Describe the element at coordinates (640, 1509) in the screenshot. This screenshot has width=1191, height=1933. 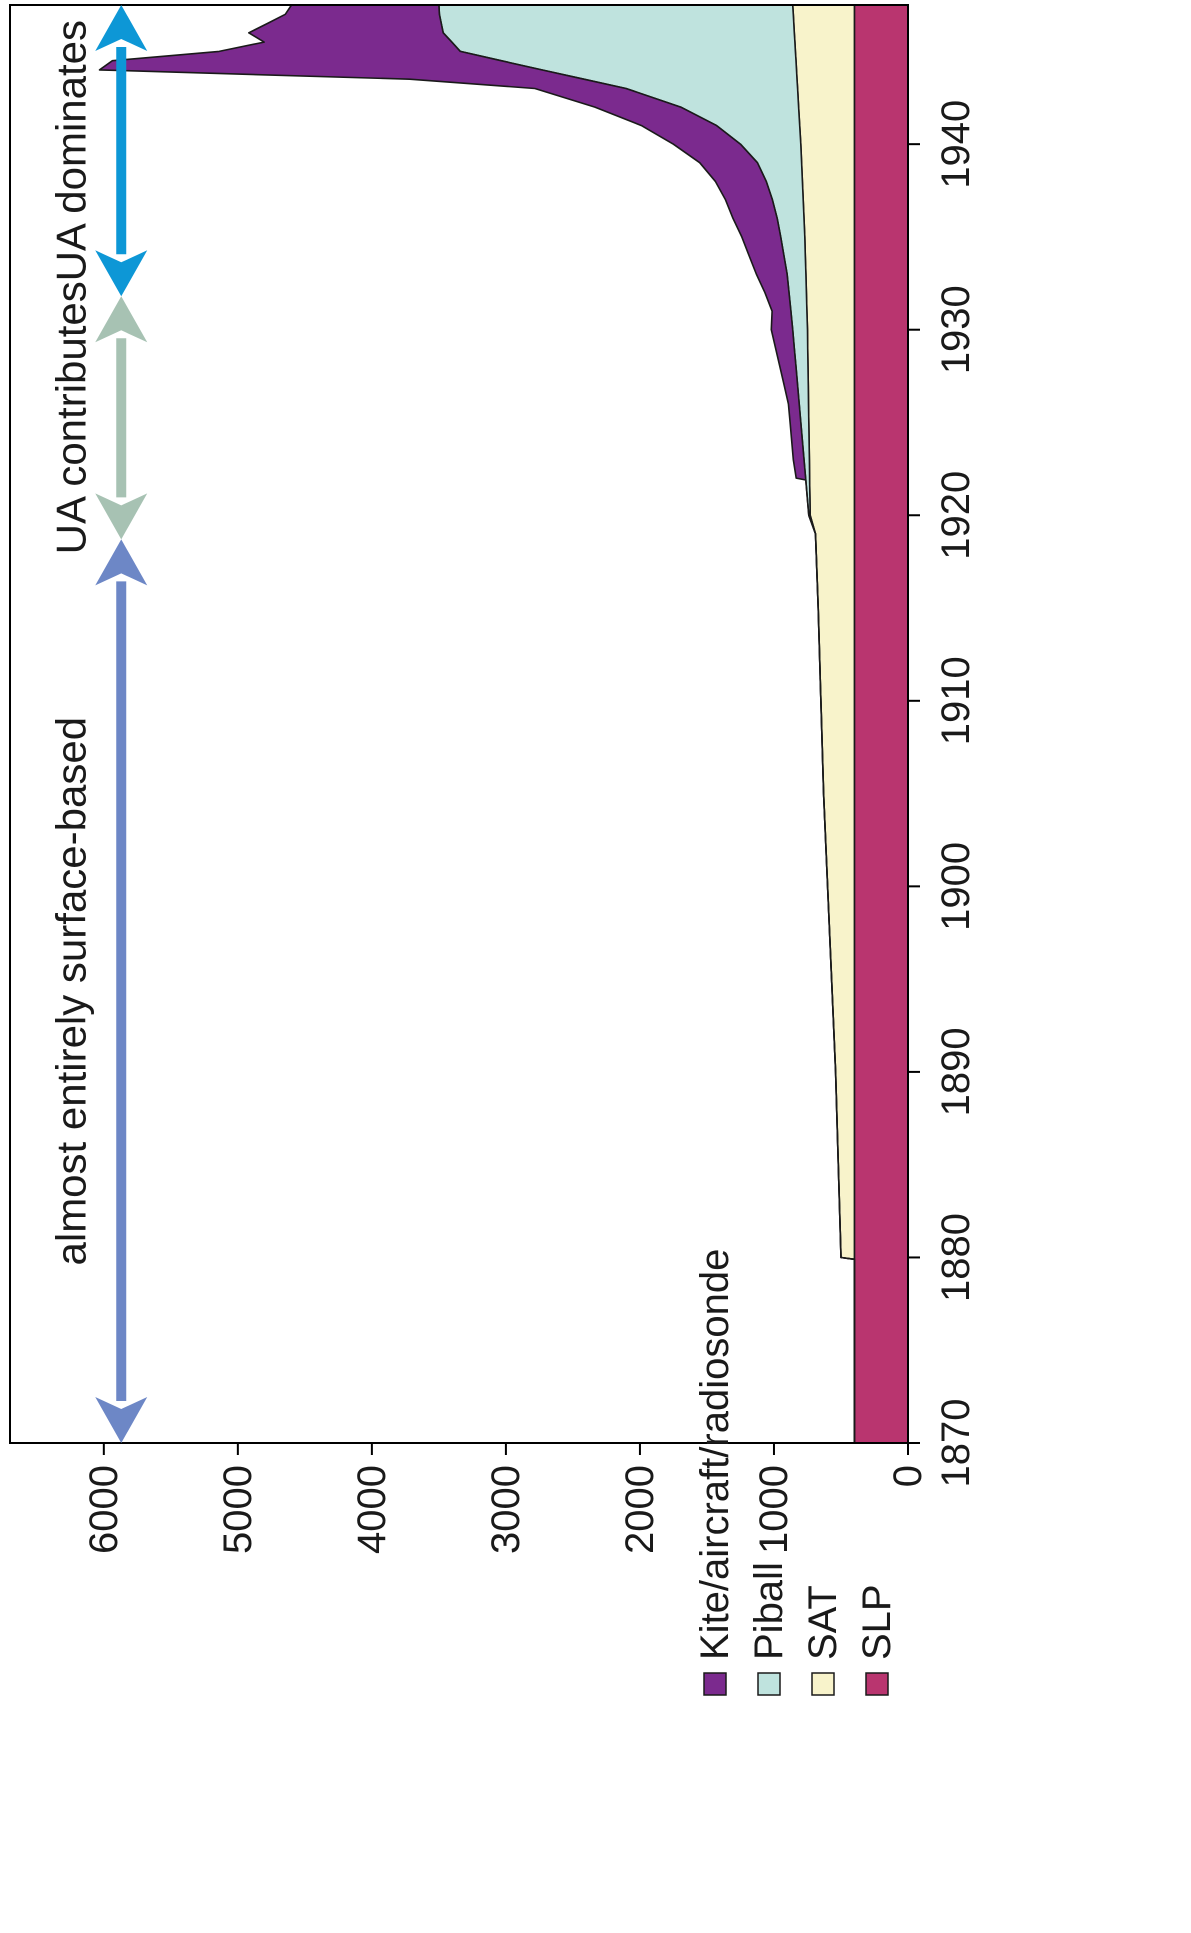
I see `count-tick-label: 2000` at that location.